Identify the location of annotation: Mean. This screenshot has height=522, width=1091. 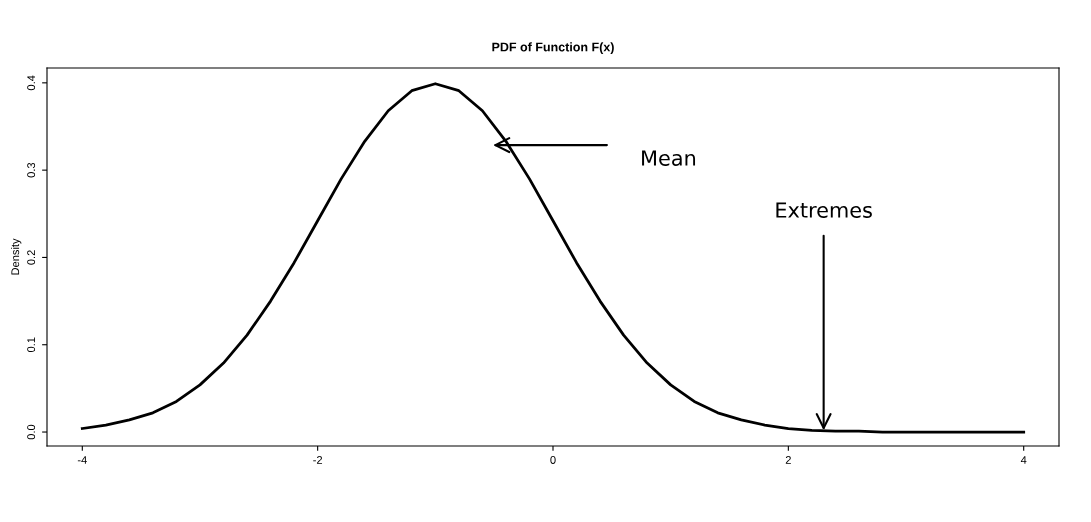
(669, 158).